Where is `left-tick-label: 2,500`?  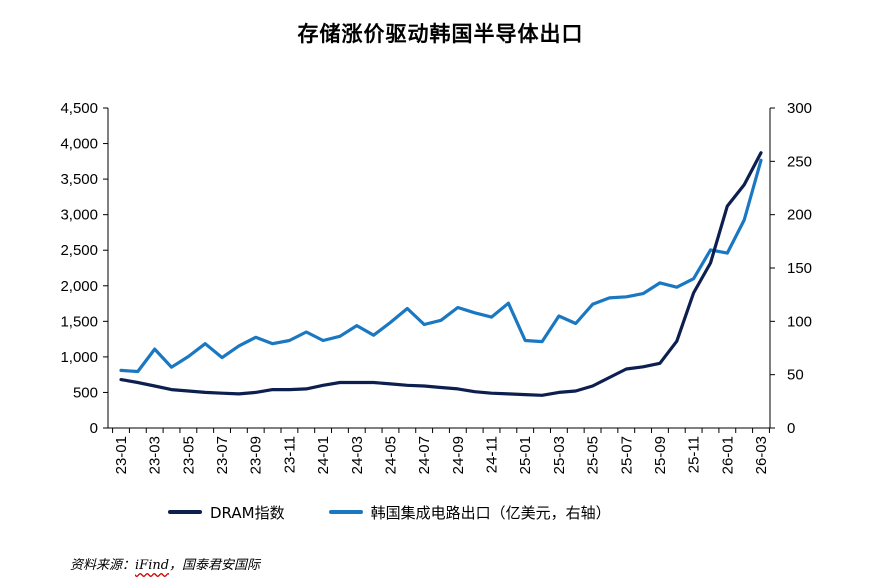
left-tick-label: 2,500 is located at coordinates (79, 250).